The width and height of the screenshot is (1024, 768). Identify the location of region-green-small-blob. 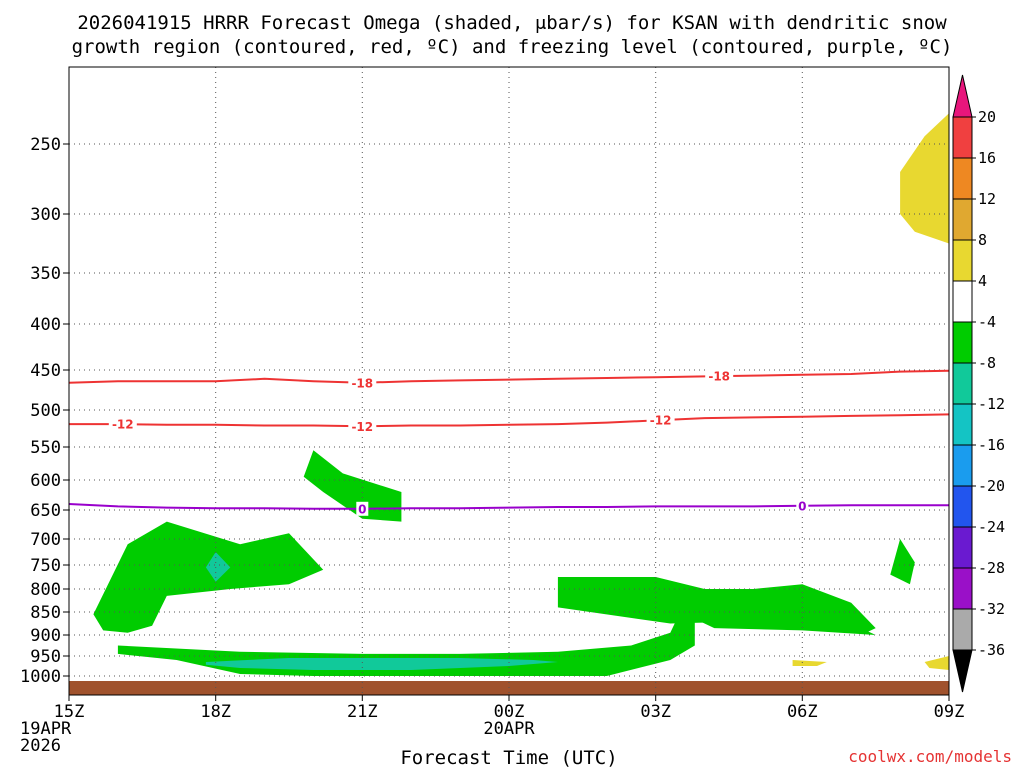
(902, 562).